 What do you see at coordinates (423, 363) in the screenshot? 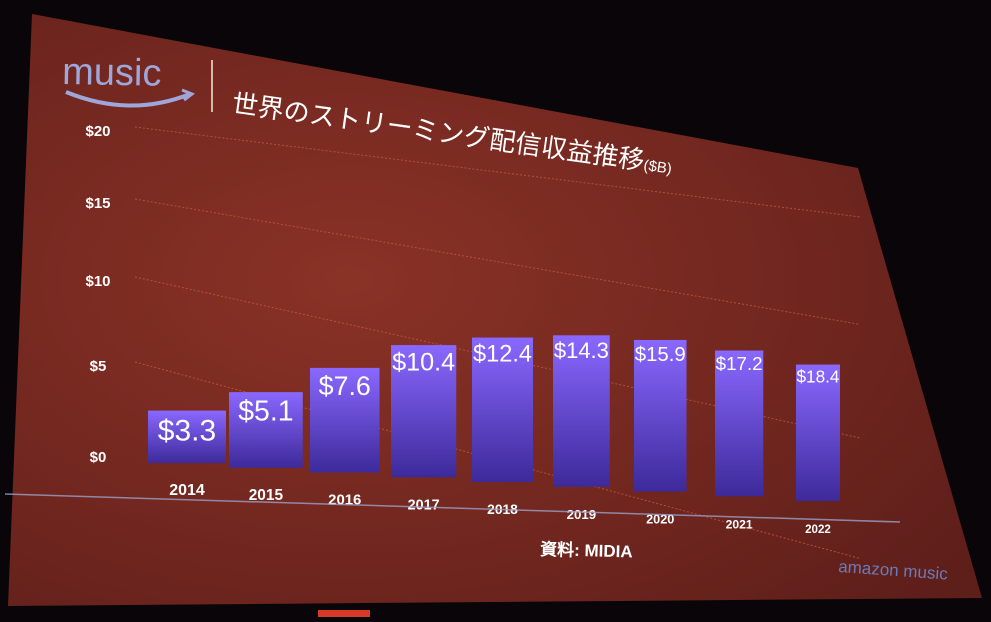
I see `data-label-2017: $10.4` at bounding box center [423, 363].